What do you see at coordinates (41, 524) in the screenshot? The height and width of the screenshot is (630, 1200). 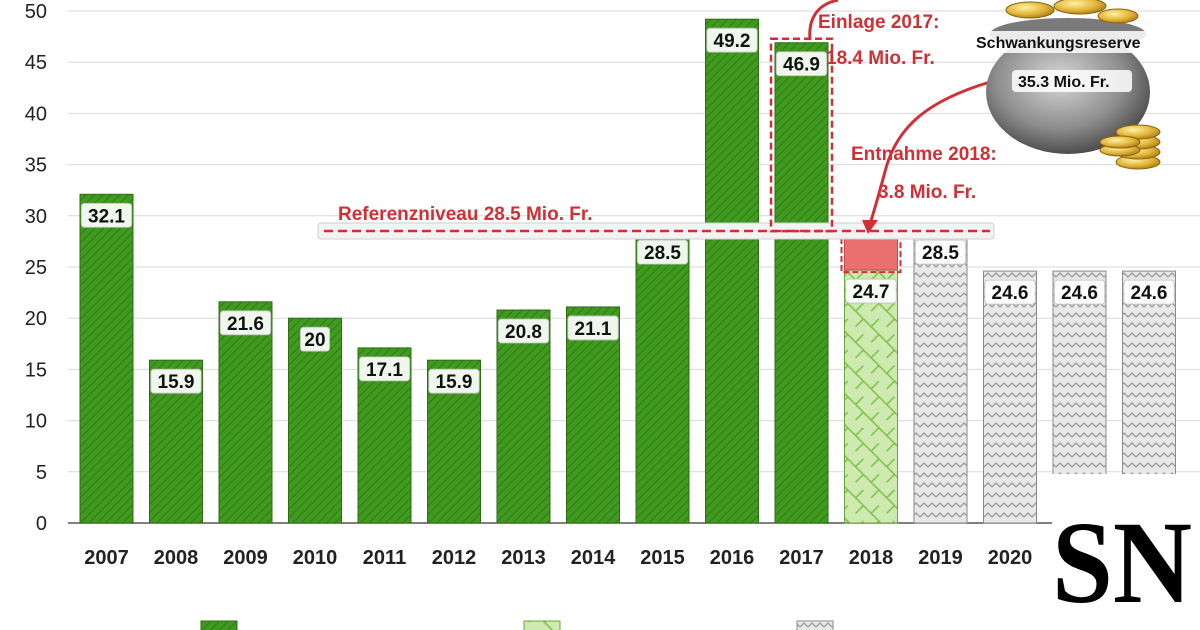 I see `y-tick-label: 0` at bounding box center [41, 524].